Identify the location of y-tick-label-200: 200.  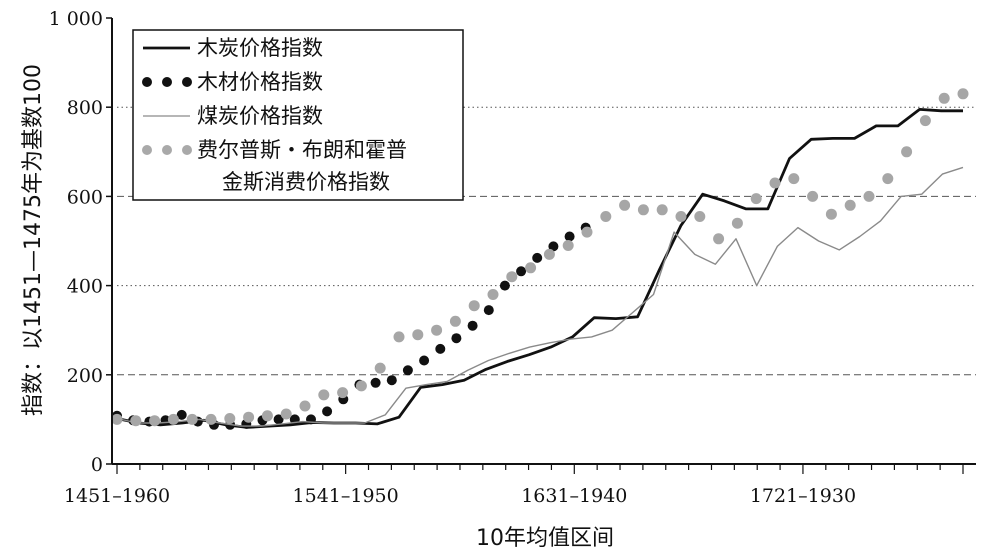
(85, 376).